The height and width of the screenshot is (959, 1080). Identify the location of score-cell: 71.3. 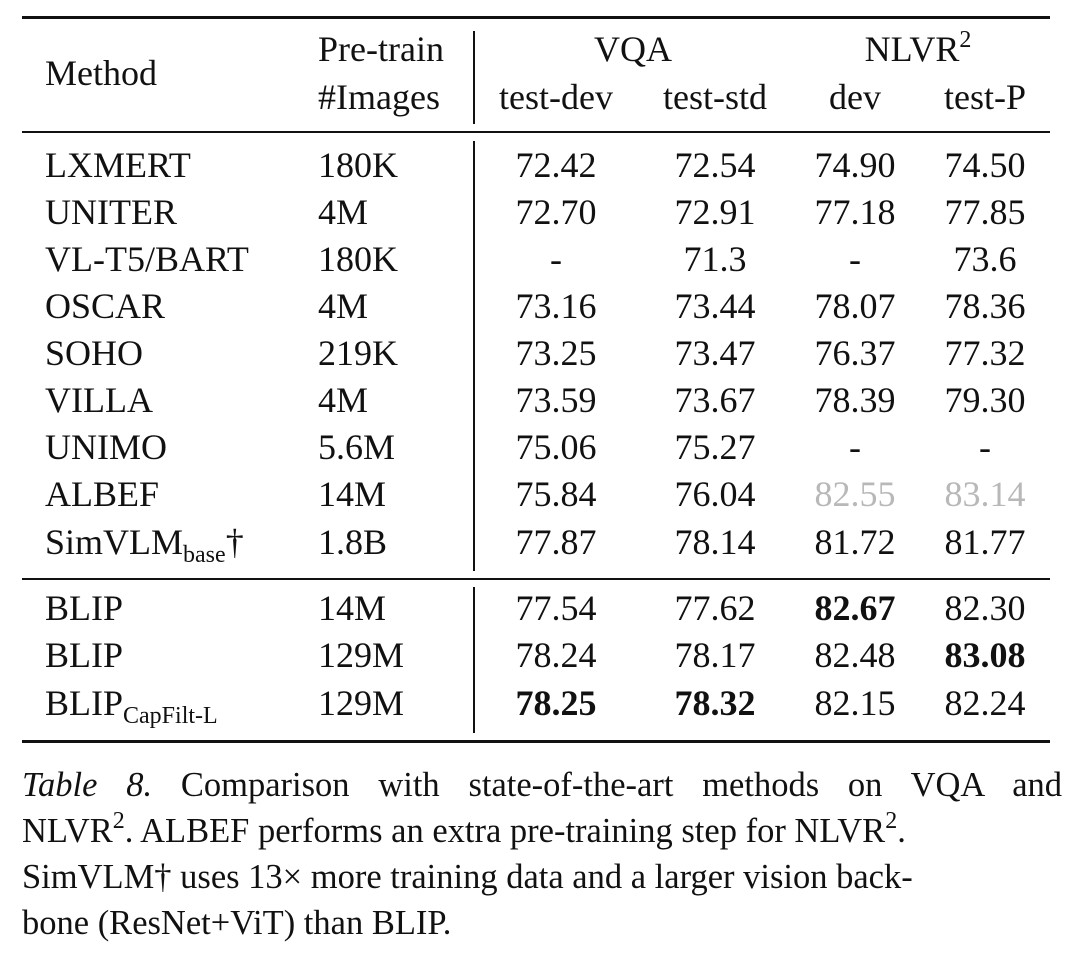
(715, 259).